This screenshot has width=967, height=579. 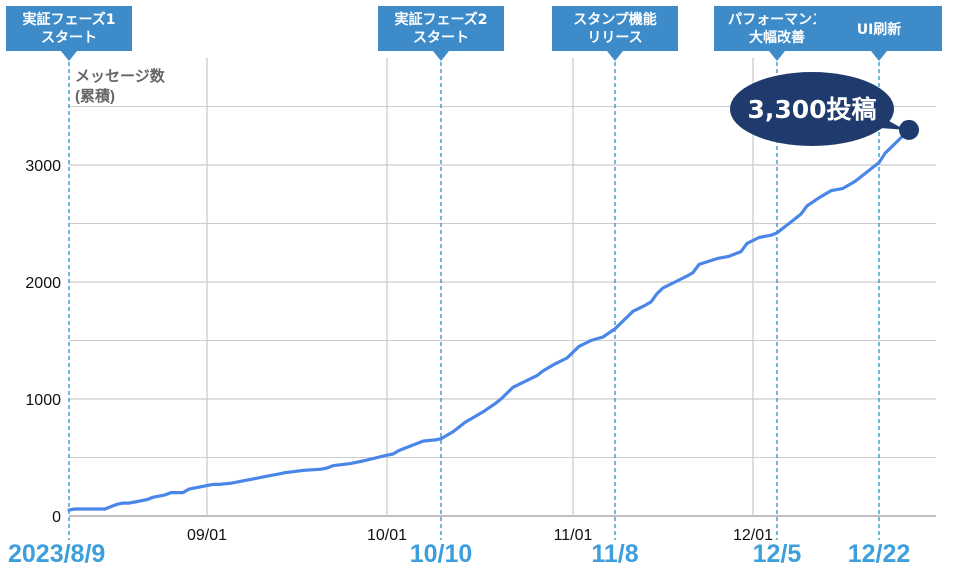 I want to click on milestone-banner-label: パフォーマンス, so click(x=777, y=20).